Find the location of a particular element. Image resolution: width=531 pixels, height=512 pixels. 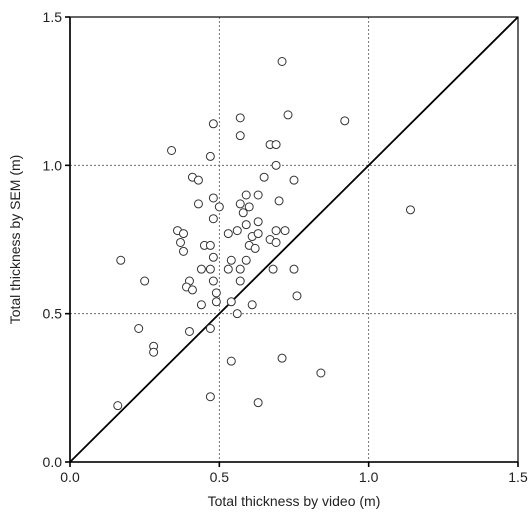

y-axis-label: Total thickness by SEM (m) is located at coordinates (15, 240).